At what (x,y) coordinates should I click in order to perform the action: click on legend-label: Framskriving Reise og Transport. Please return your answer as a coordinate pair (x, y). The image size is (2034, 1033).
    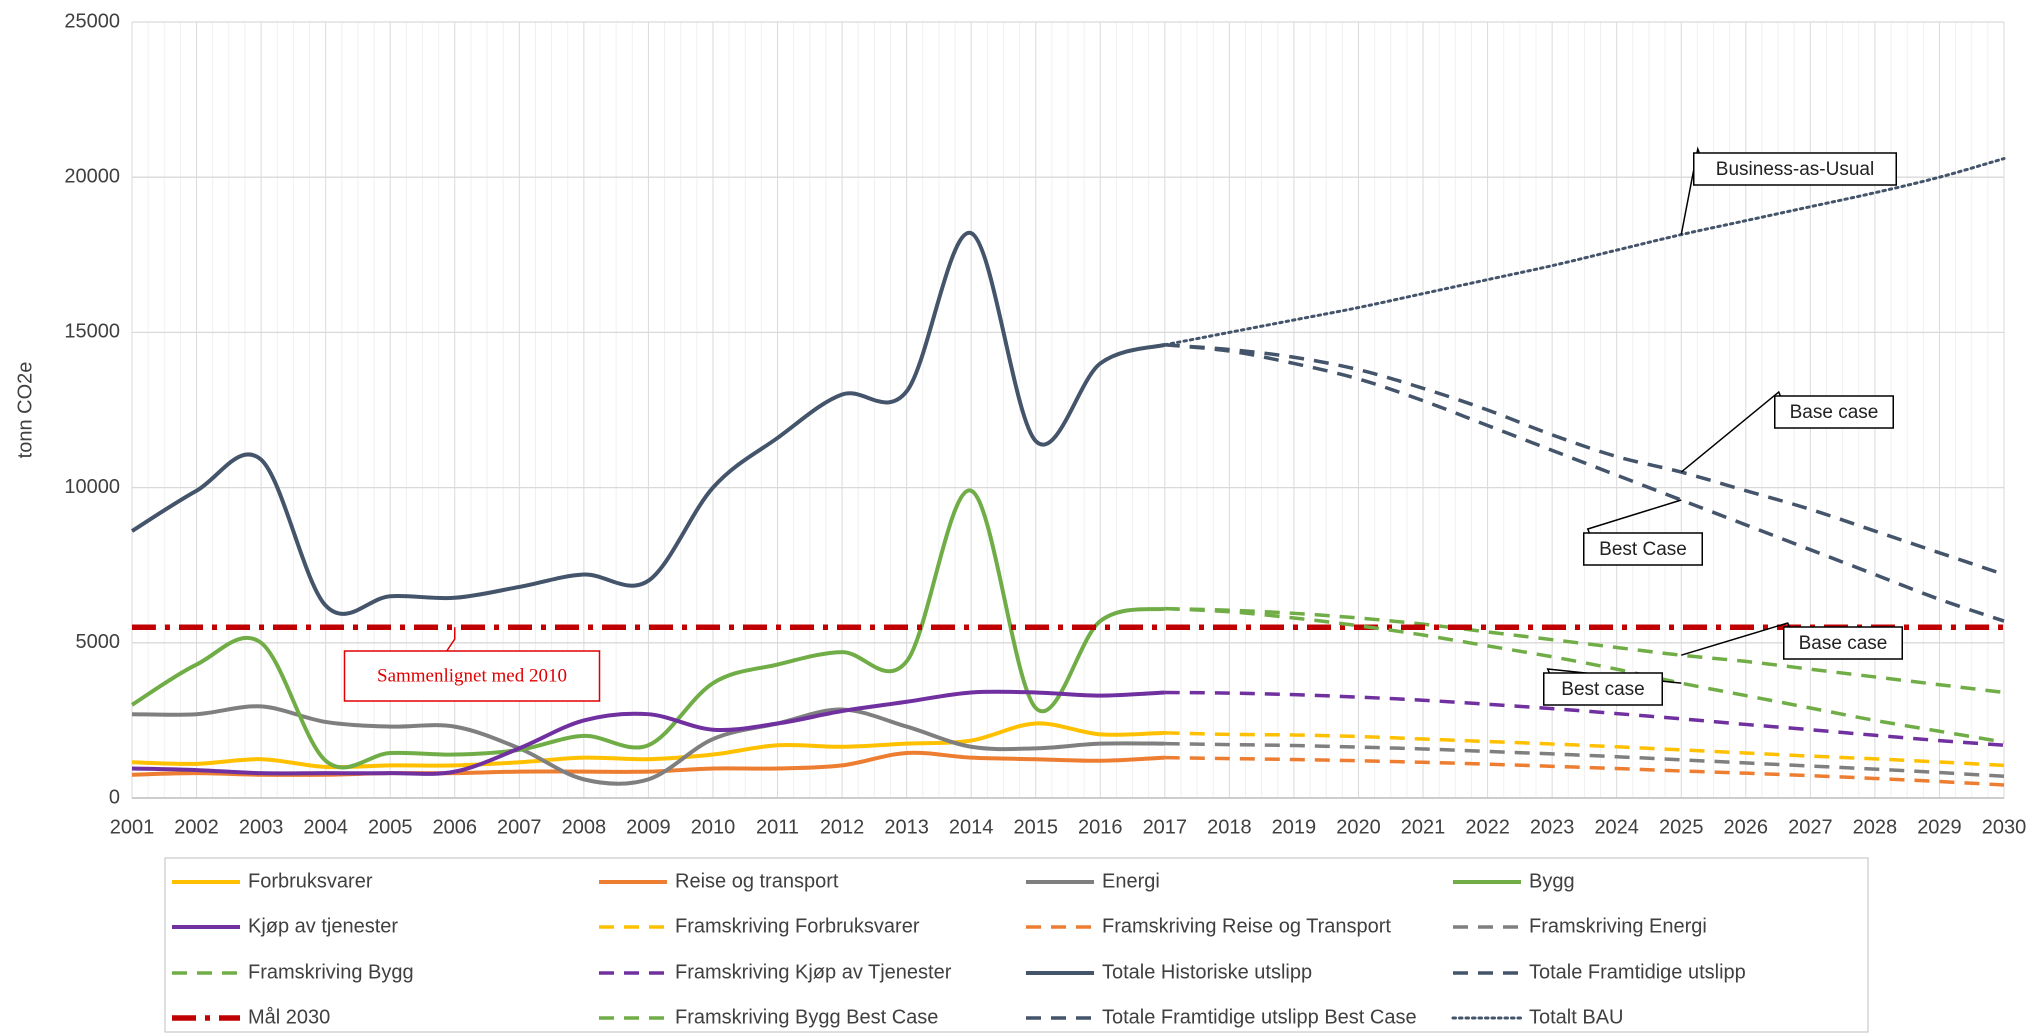
    Looking at the image, I should click on (1246, 926).